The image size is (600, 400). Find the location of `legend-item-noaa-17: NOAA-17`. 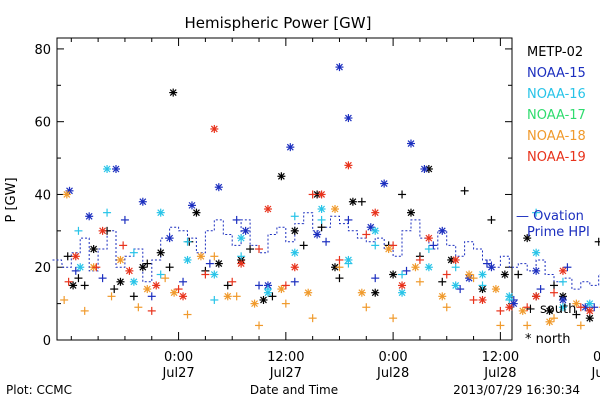

legend-item-noaa-17: NOAA-17 is located at coordinates (556, 115).